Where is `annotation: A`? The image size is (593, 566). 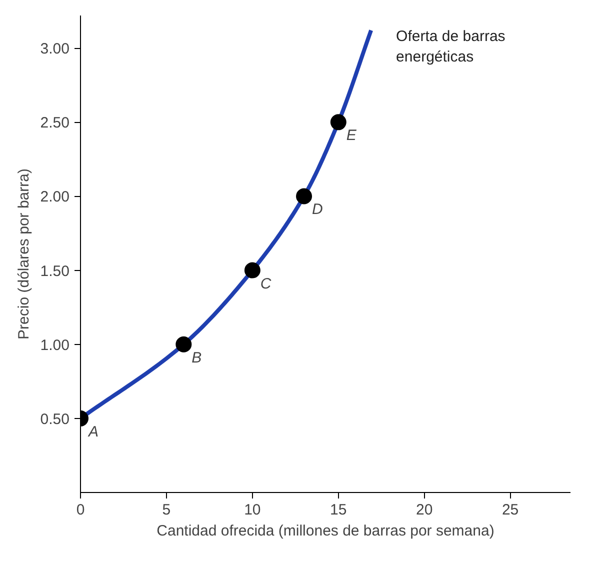 annotation: A is located at coordinates (93, 431).